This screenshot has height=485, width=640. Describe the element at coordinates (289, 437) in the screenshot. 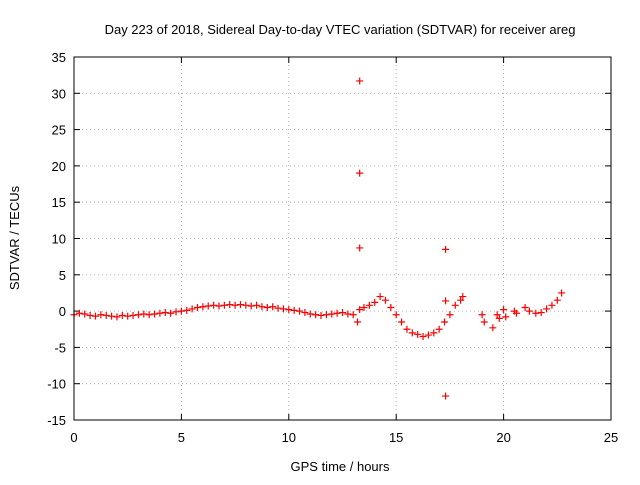

I see `x-tick-label: 10` at that location.